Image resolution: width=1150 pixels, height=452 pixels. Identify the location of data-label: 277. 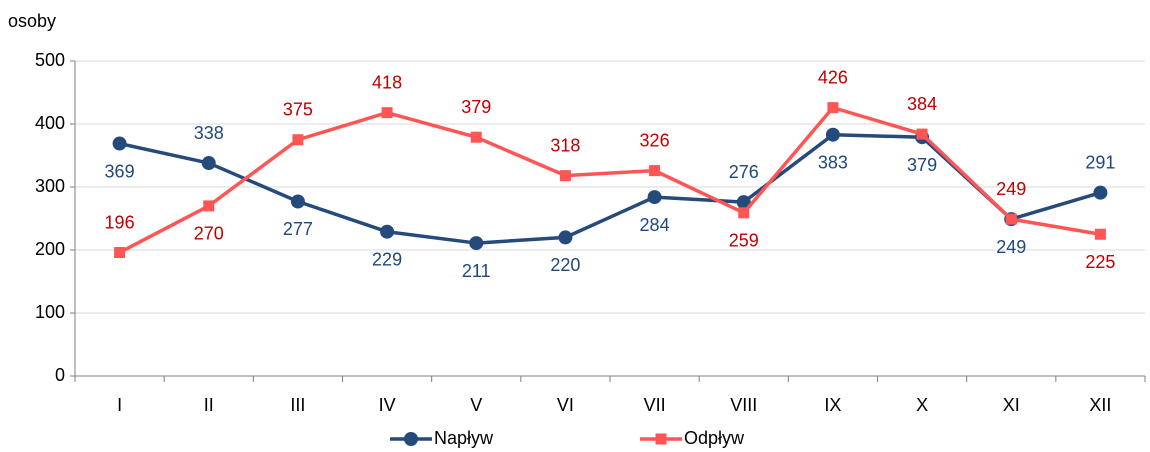
(298, 229).